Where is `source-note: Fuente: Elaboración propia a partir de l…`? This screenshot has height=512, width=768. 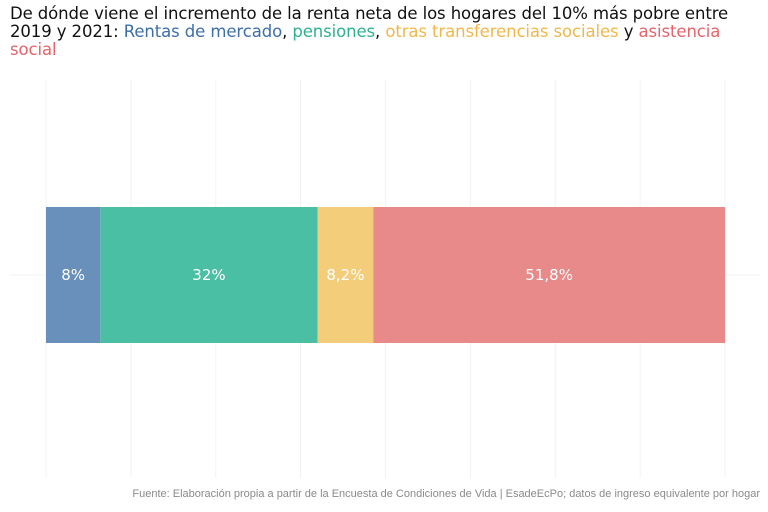
source-note: Fuente: Elaboración propia a partir de l… is located at coordinates (446, 494).